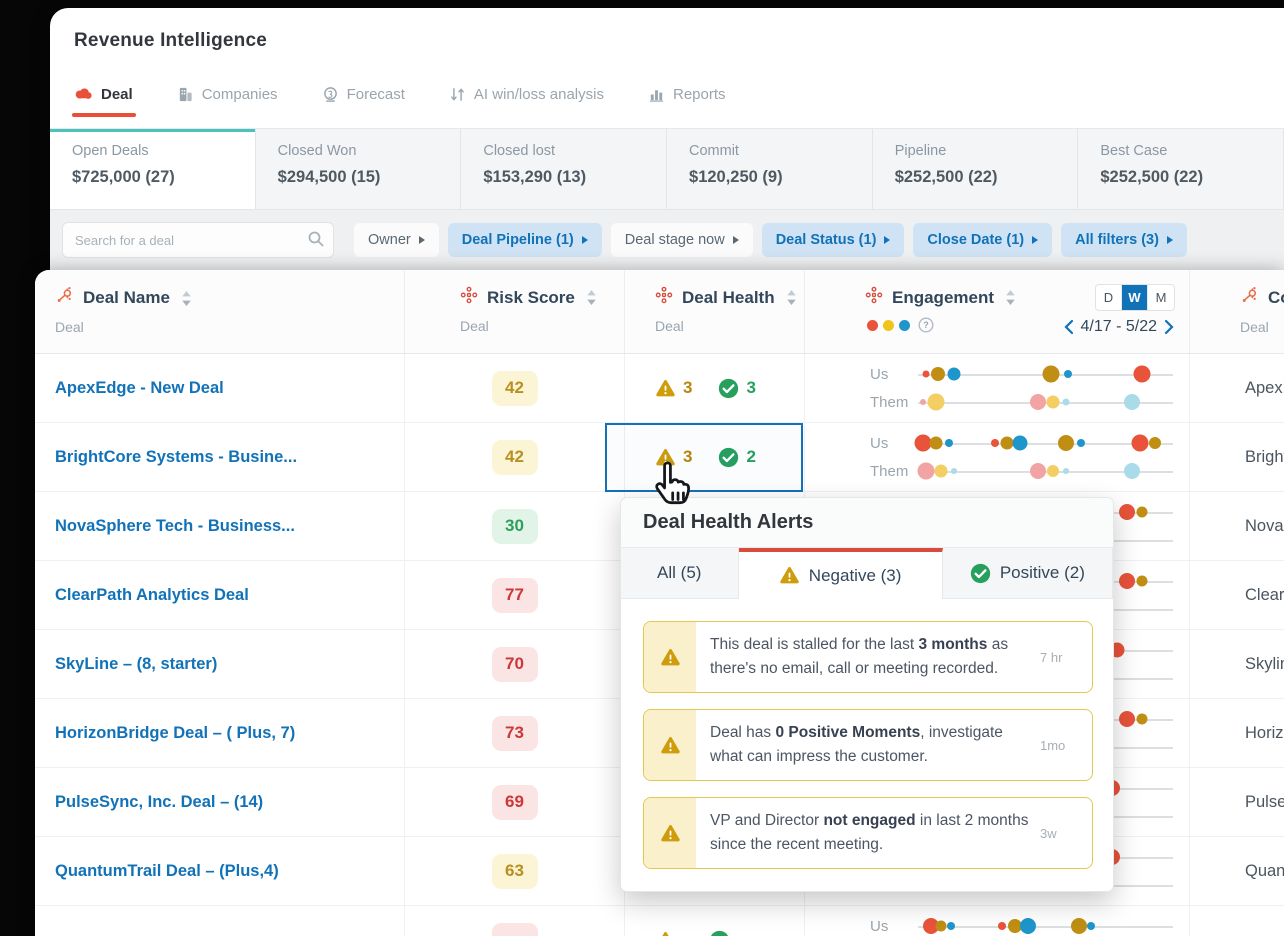 The width and height of the screenshot is (1284, 936). Describe the element at coordinates (139, 387) in the screenshot. I see `deal-name-link: ApexEdge - New Deal` at that location.